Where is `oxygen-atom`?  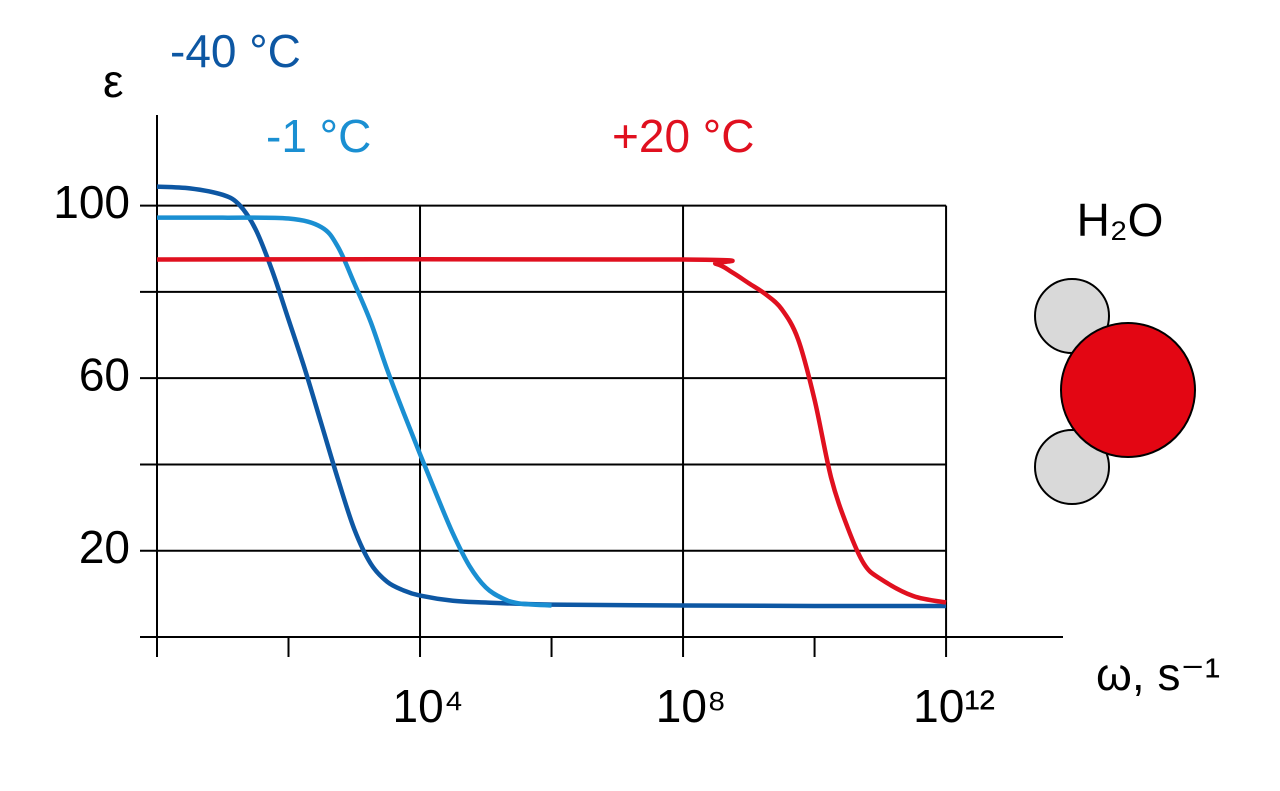
oxygen-atom is located at coordinates (1128, 390).